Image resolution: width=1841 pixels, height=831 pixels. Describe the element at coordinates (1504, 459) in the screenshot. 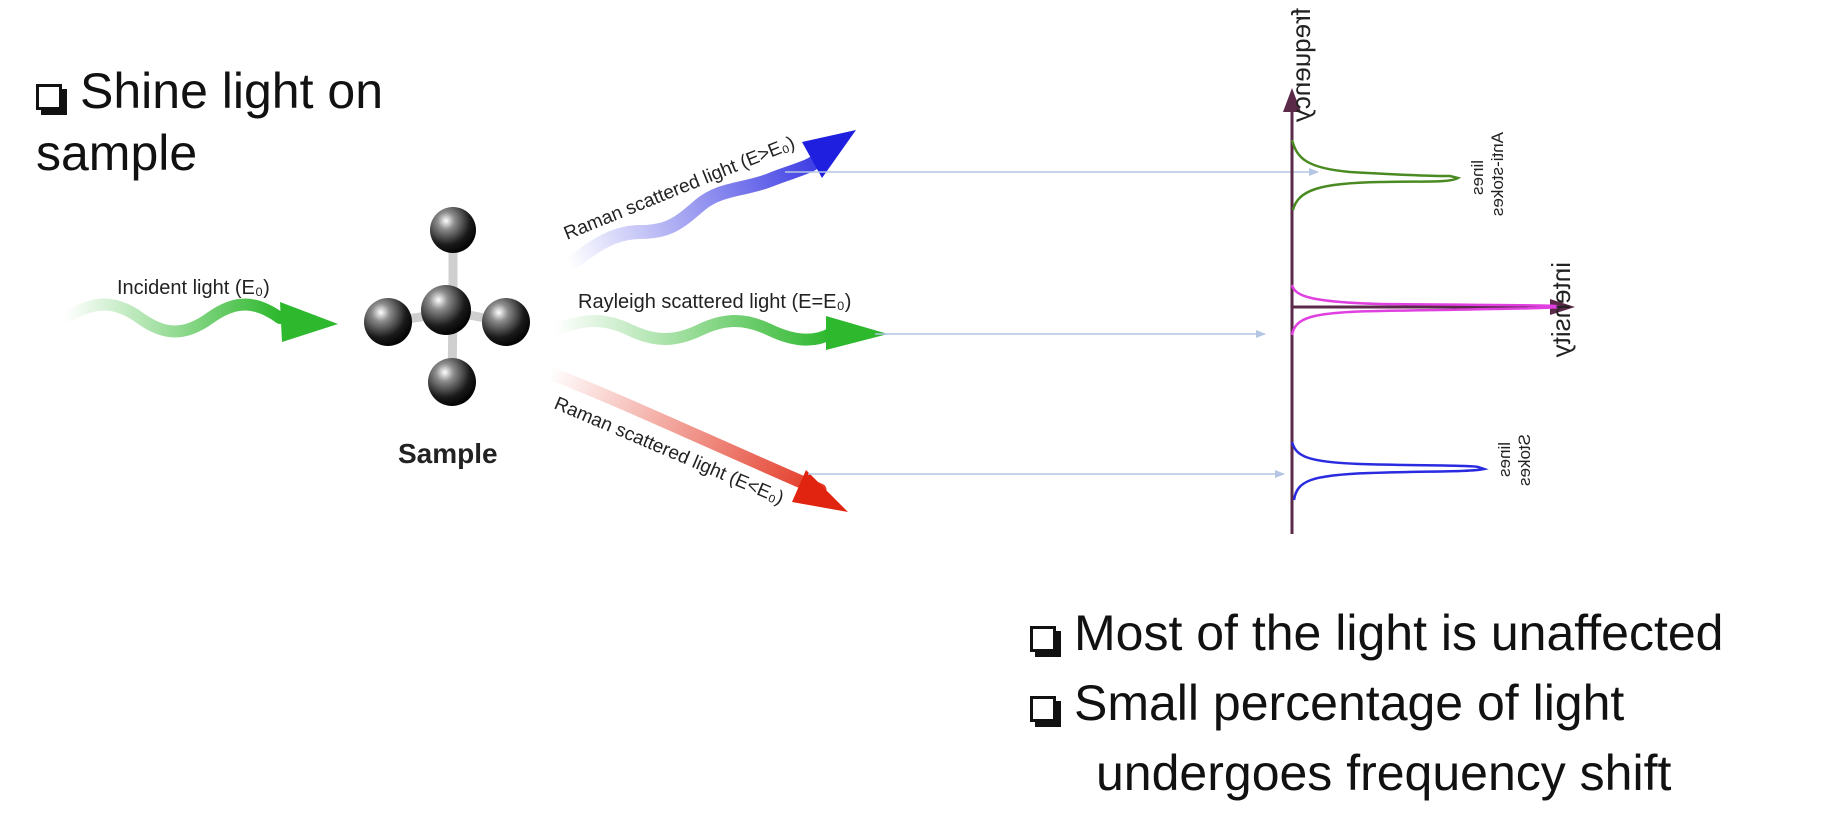

I see `stokes-label-line2: lines` at that location.